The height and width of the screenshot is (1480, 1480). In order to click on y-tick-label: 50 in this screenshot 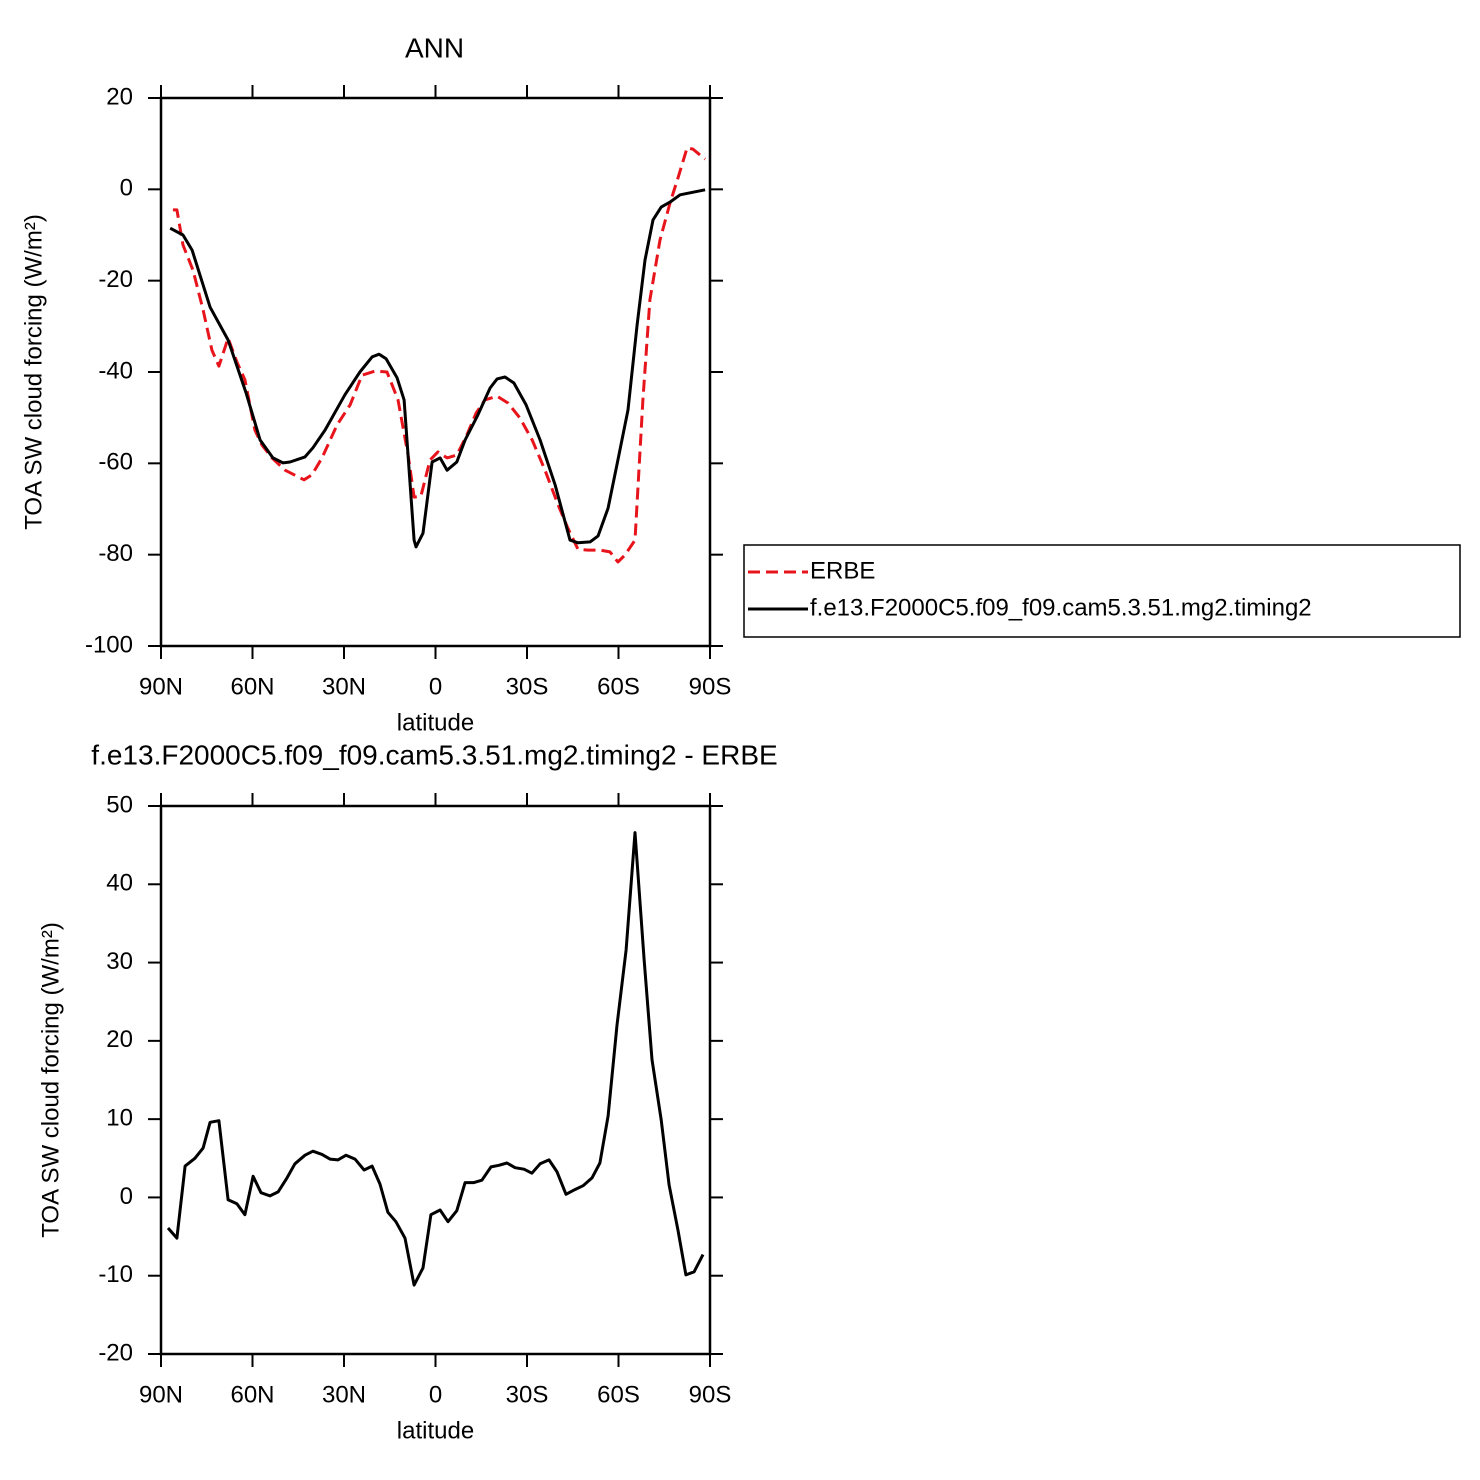, I will do `click(119, 804)`.